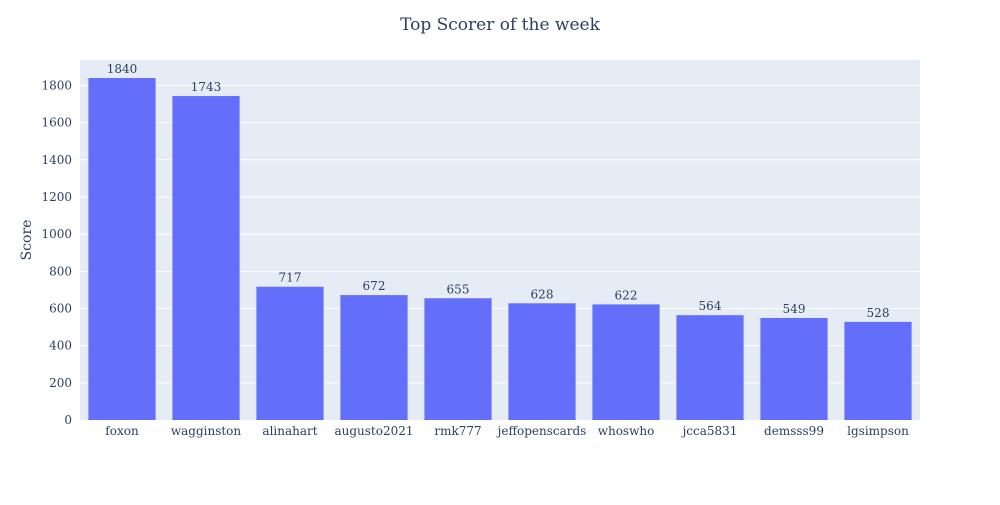 Image resolution: width=1000 pixels, height=505 pixels. Describe the element at coordinates (289, 431) in the screenshot. I see `x-tick-label: alinahart` at that location.